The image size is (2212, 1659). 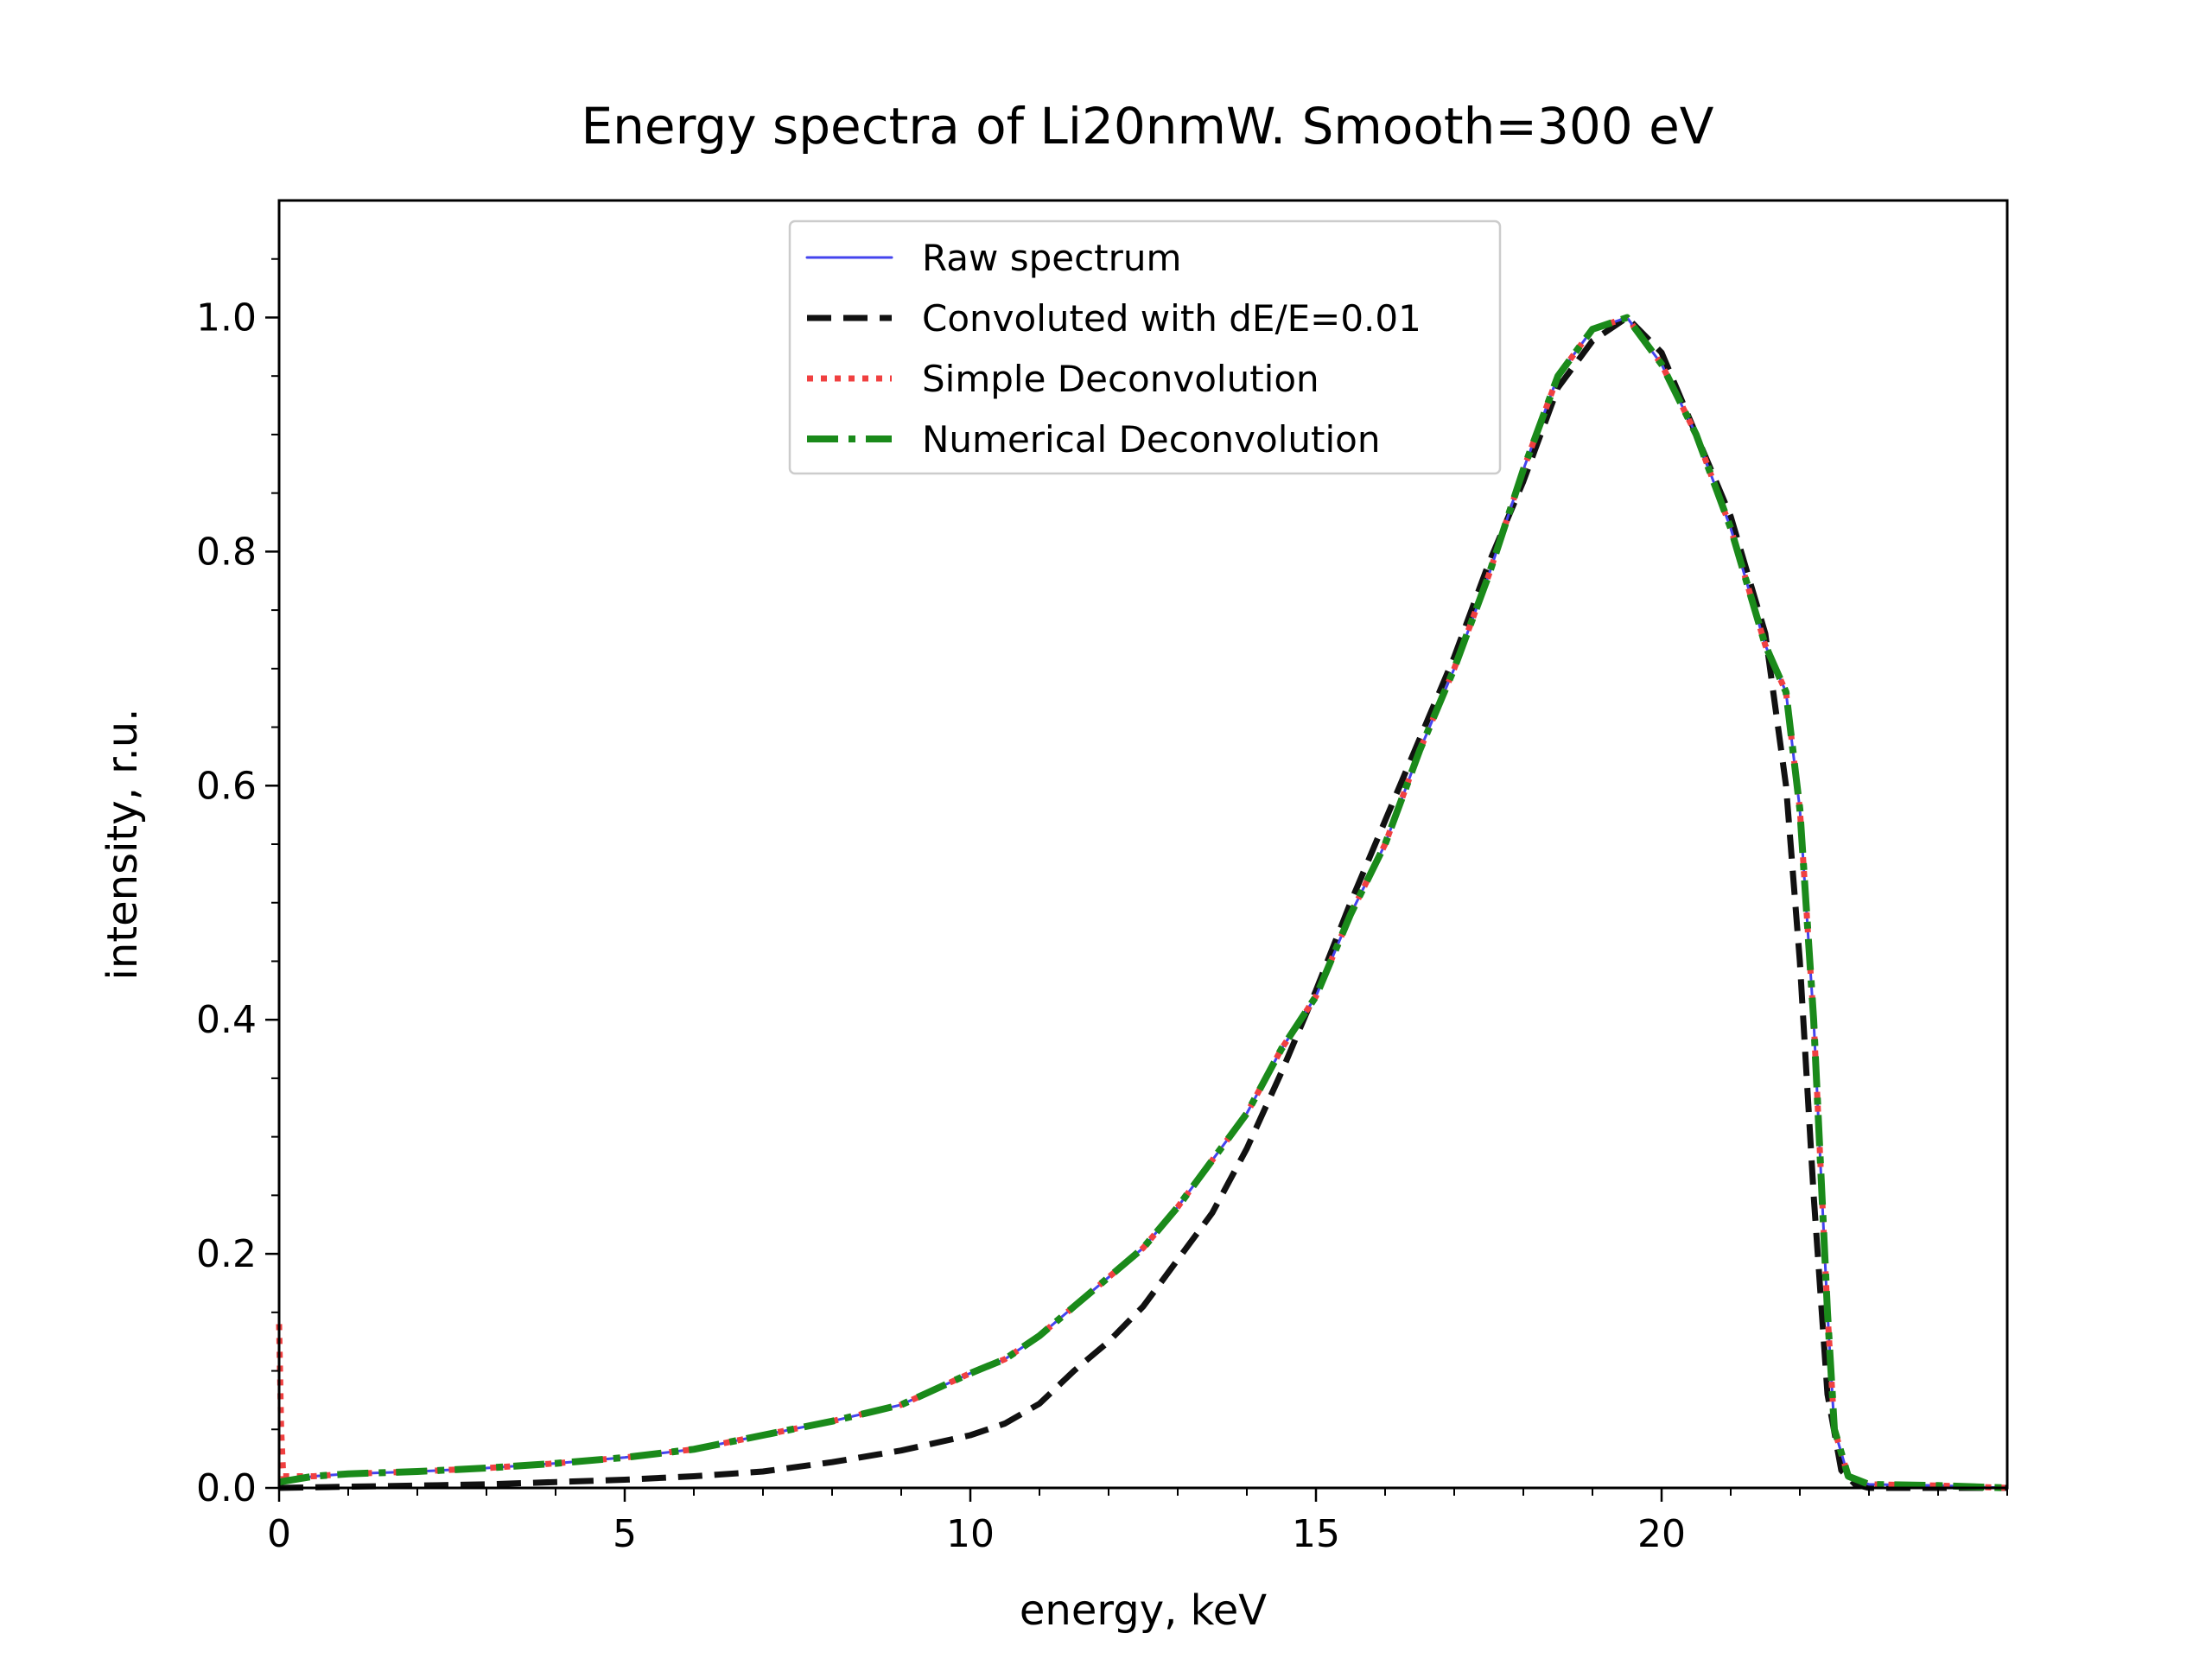 What do you see at coordinates (237, 883) in the screenshot?
I see `y-axis: 0.0 0.2 0.4 0.6 0.8 1.0` at bounding box center [237, 883].